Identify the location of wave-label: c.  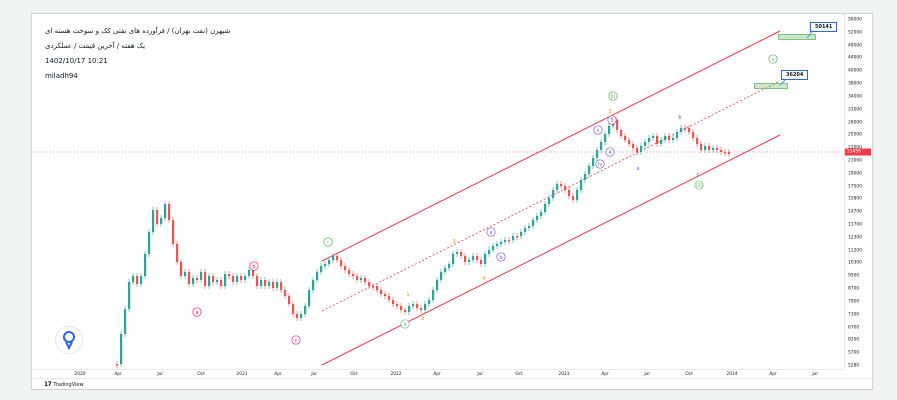
(698, 175).